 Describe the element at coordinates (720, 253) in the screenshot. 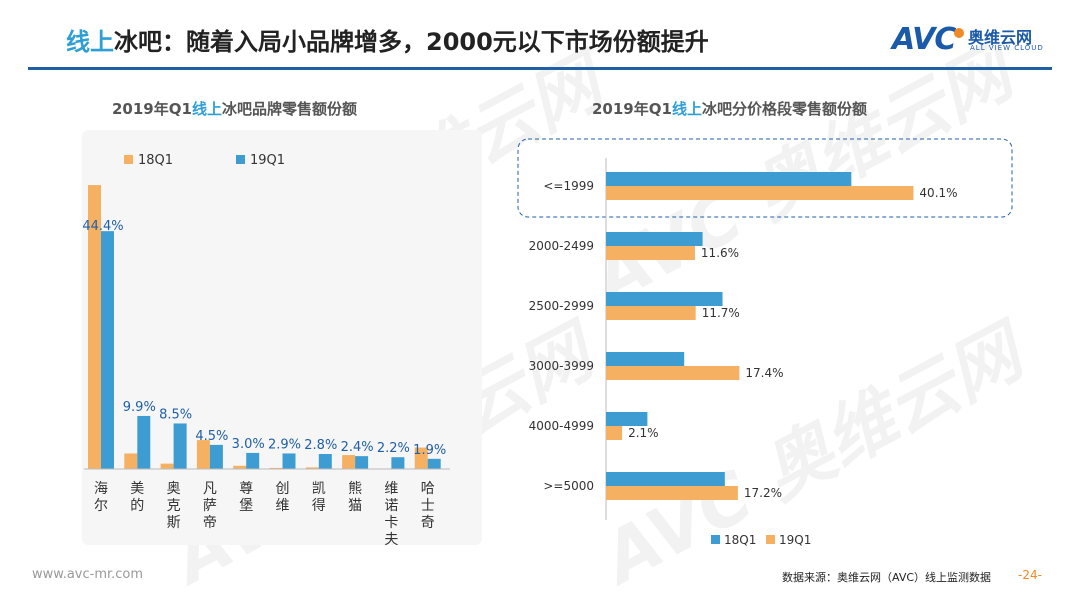

I see `hbar-label-2000-2499: 11.6%` at that location.